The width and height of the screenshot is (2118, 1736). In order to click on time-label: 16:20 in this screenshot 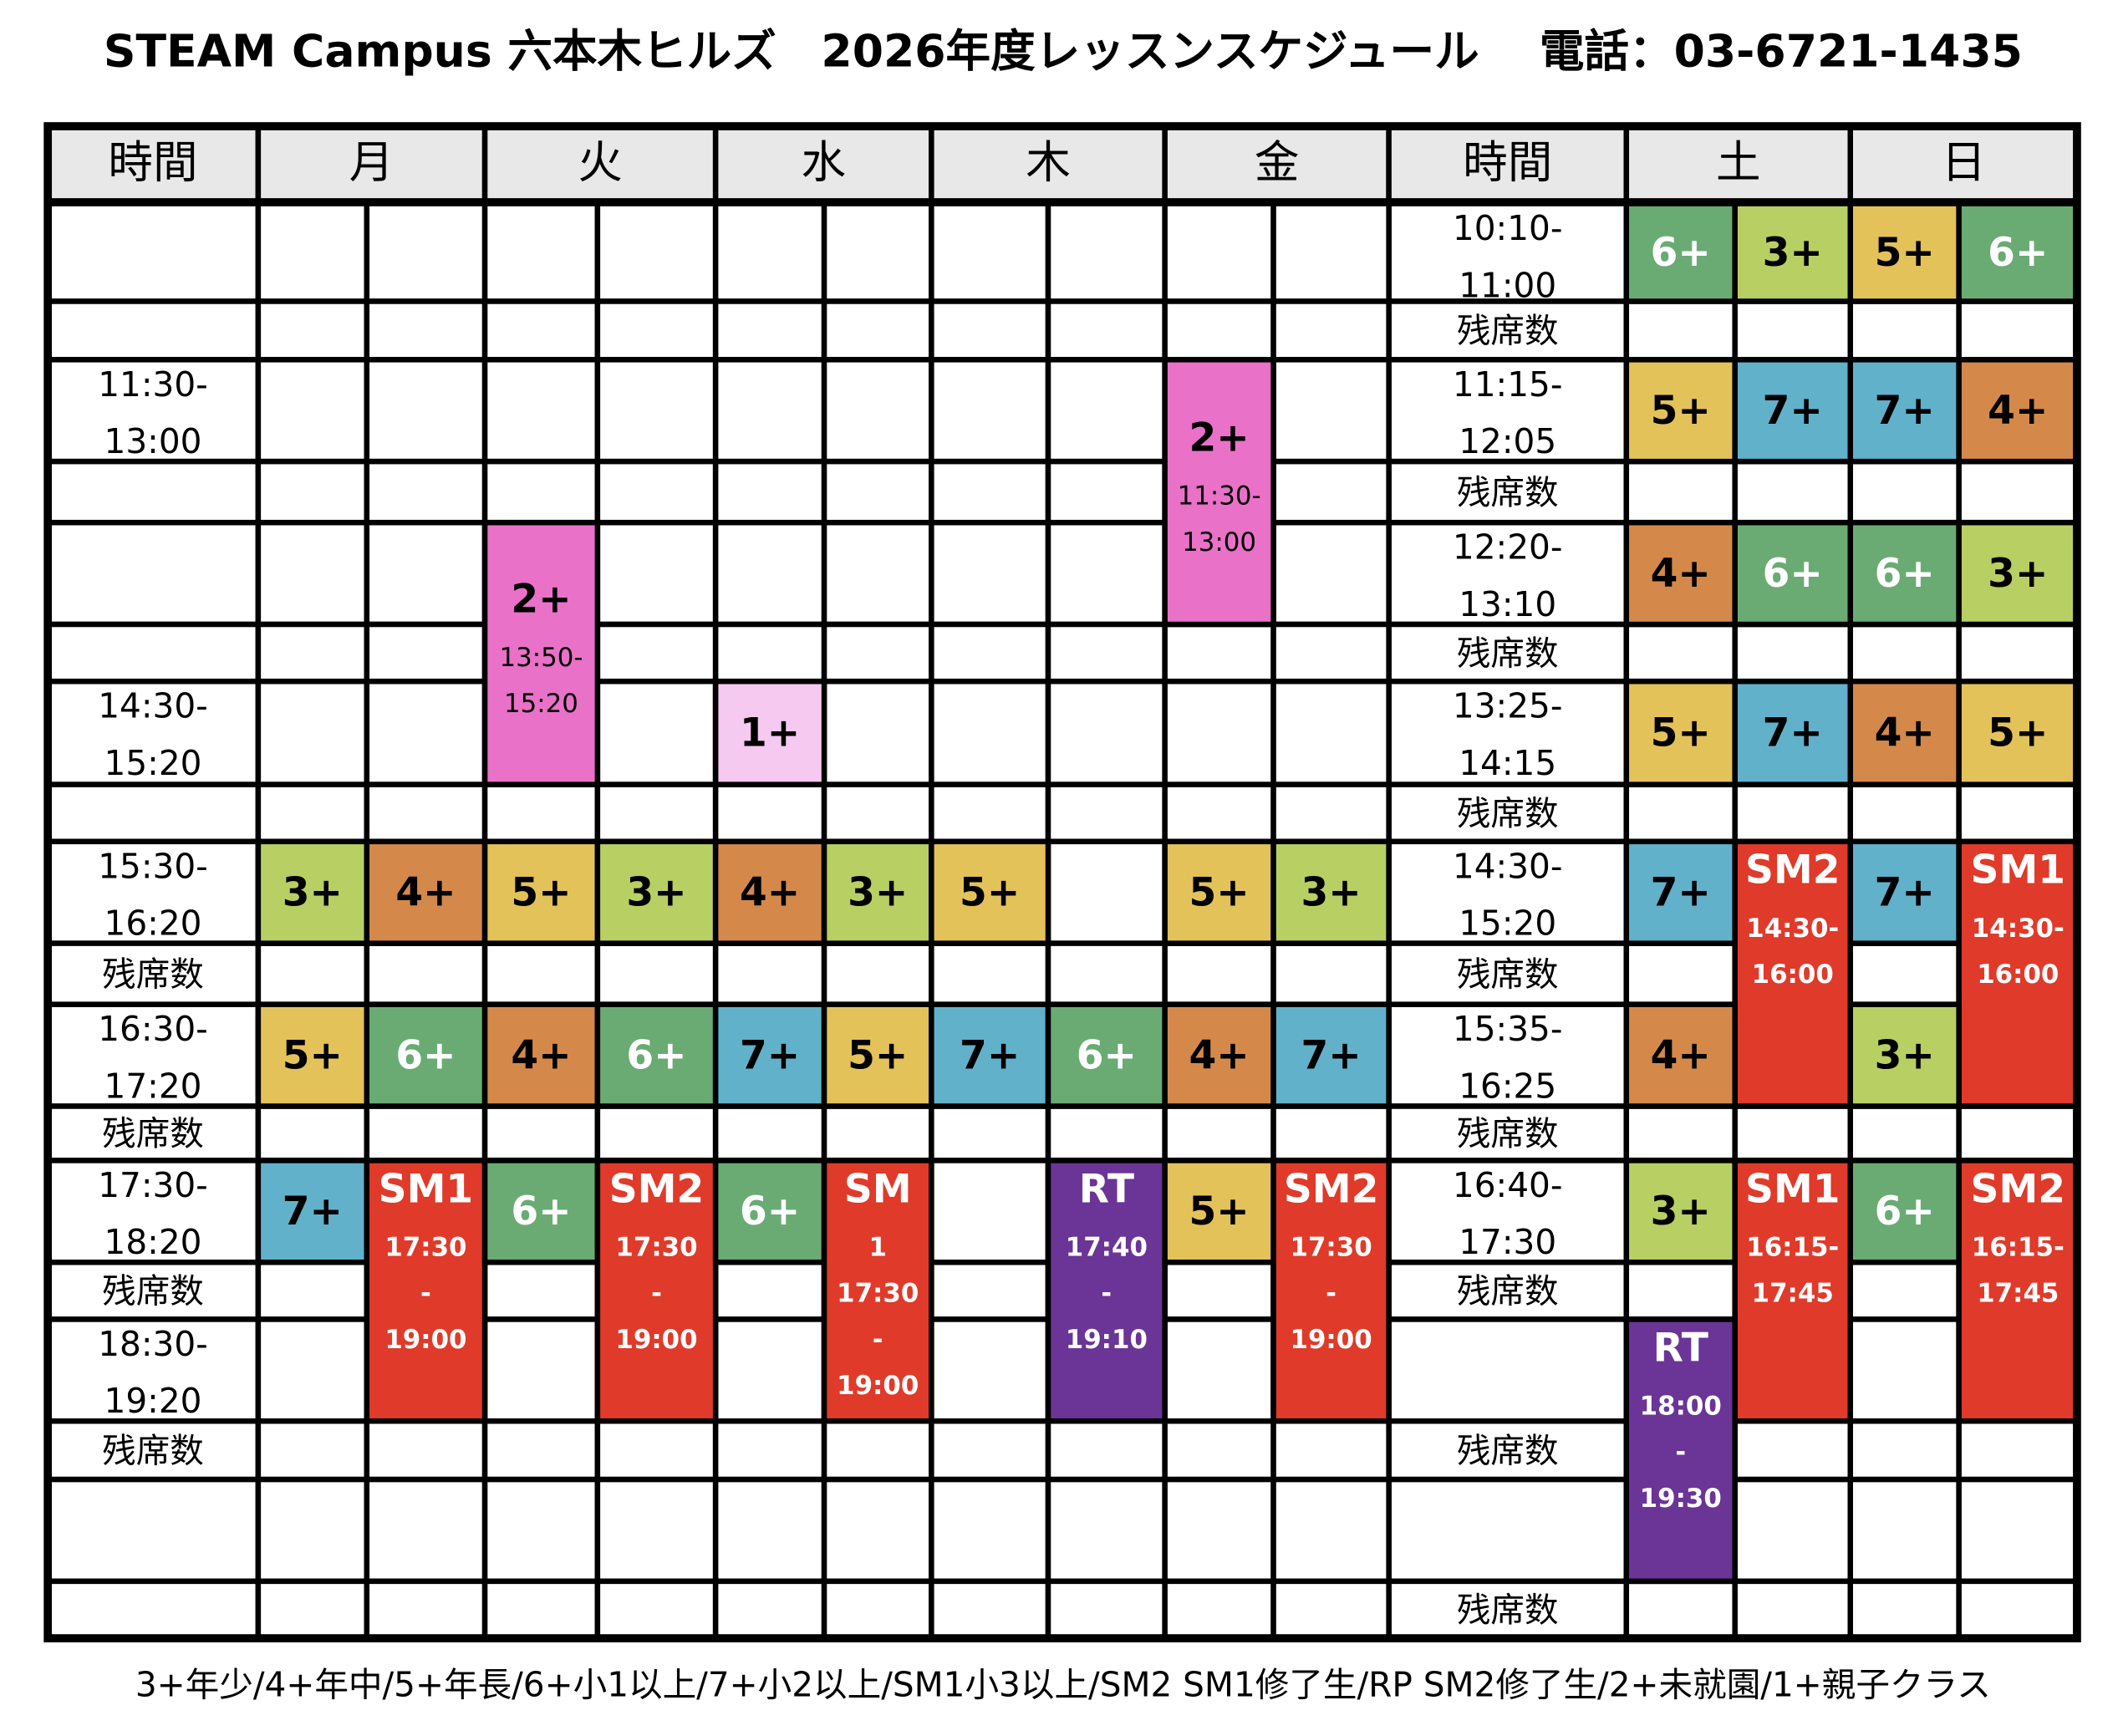, I will do `click(153, 924)`.